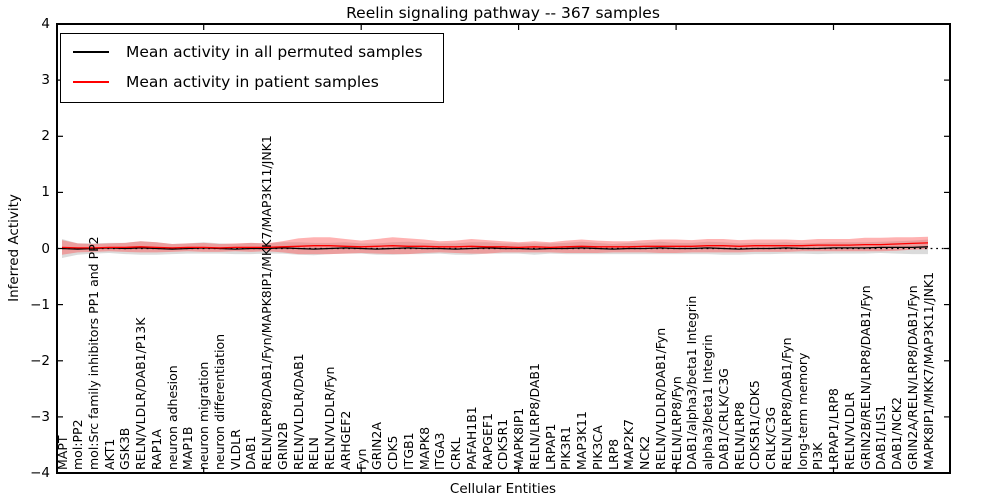 This screenshot has width=1000, height=500. Describe the element at coordinates (660, 398) in the screenshot. I see `x-tick-label: RELN/VLDLR/DAB1/Fyn` at that location.